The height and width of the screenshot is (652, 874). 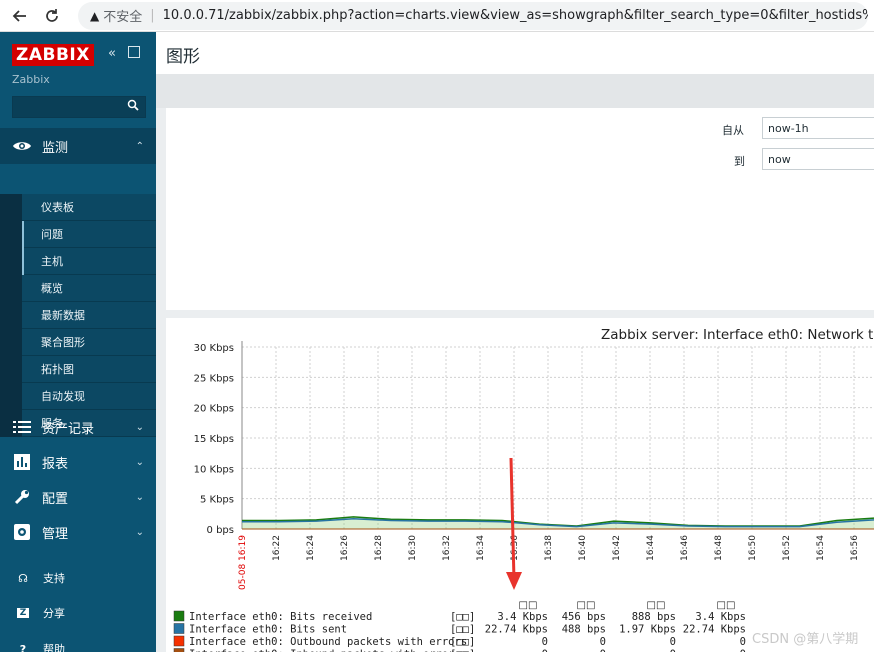 I want to click on submenu-item-discovery: 自动发现, so click(x=78, y=396).